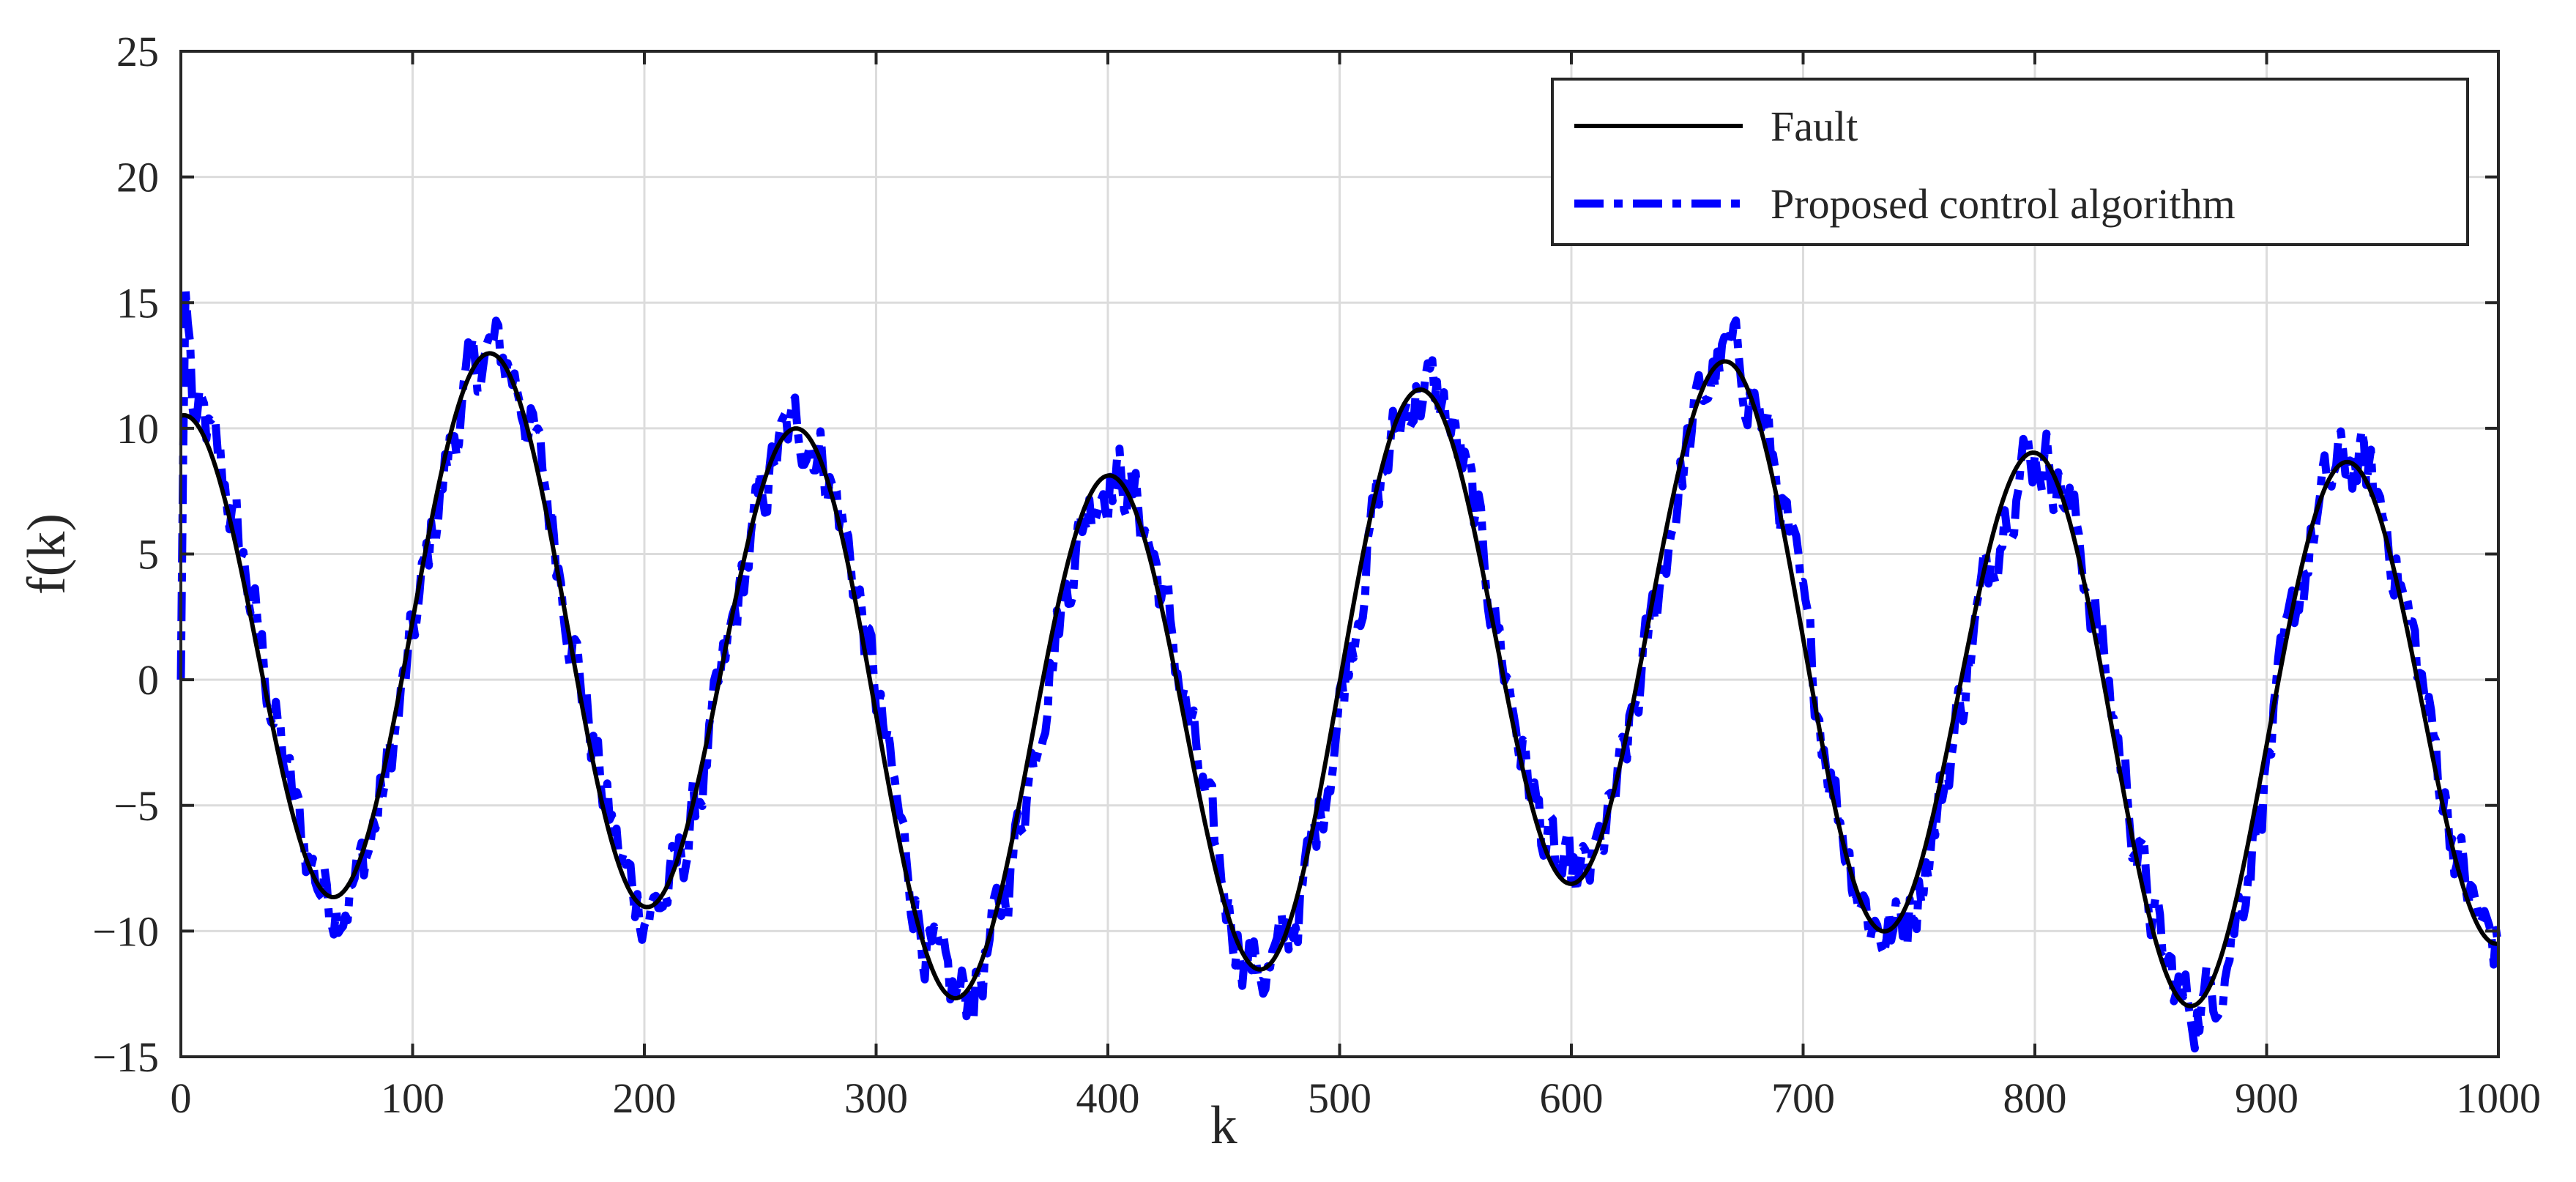 This screenshot has width=2576, height=1182. Describe the element at coordinates (137, 303) in the screenshot. I see `y-tick-label: 15` at that location.